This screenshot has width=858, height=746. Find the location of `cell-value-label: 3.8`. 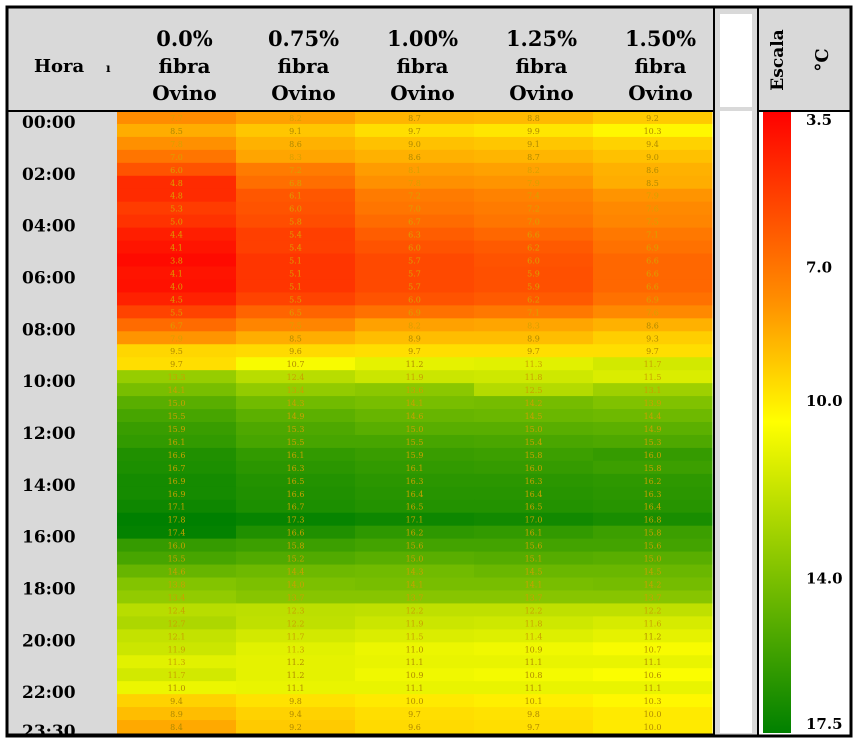

cell-value-label: 3.8 is located at coordinates (176, 261).